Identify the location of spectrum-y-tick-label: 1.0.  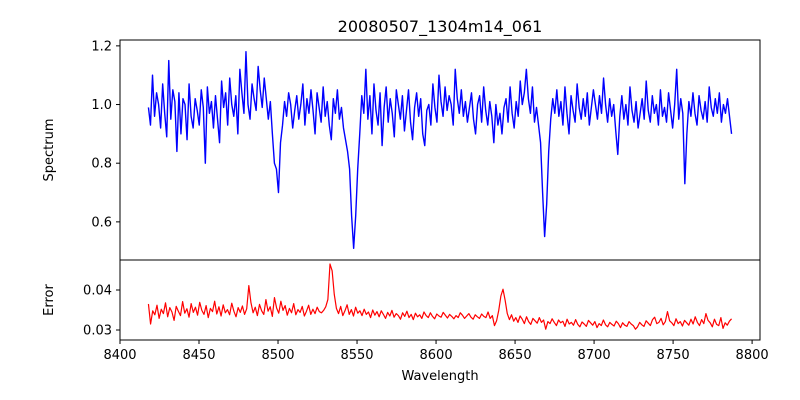
(101, 105).